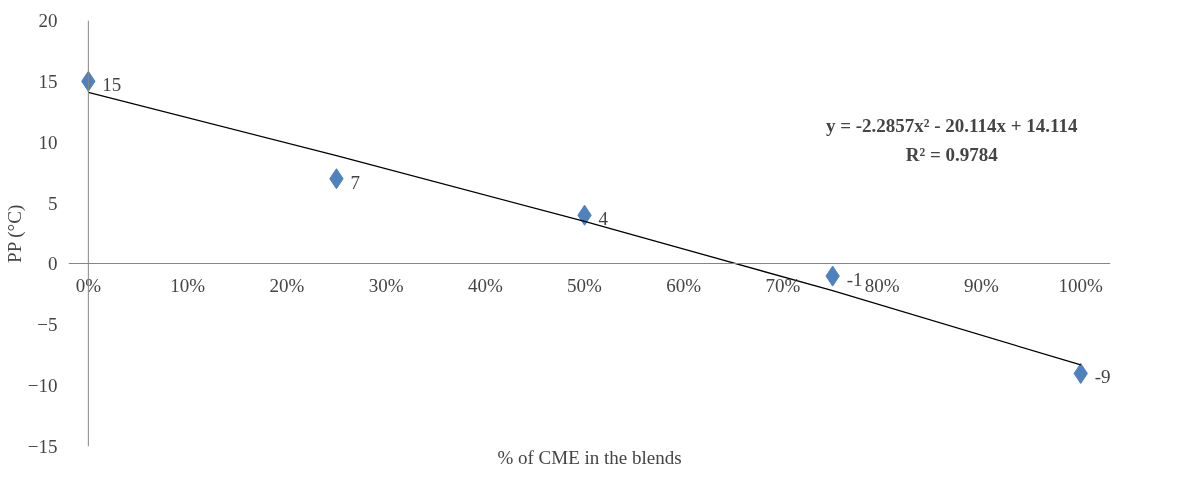 This screenshot has height=500, width=1178. Describe the element at coordinates (42, 446) in the screenshot. I see `y-tick-label: −15` at that location.